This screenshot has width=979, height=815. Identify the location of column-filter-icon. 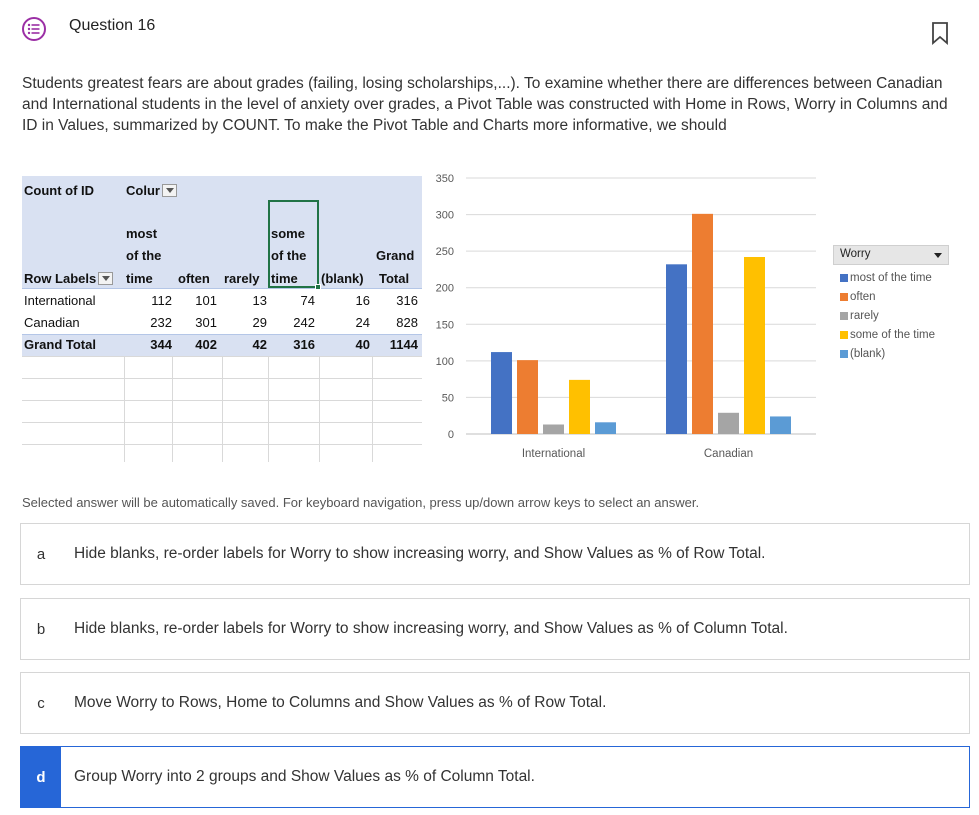
(169, 191).